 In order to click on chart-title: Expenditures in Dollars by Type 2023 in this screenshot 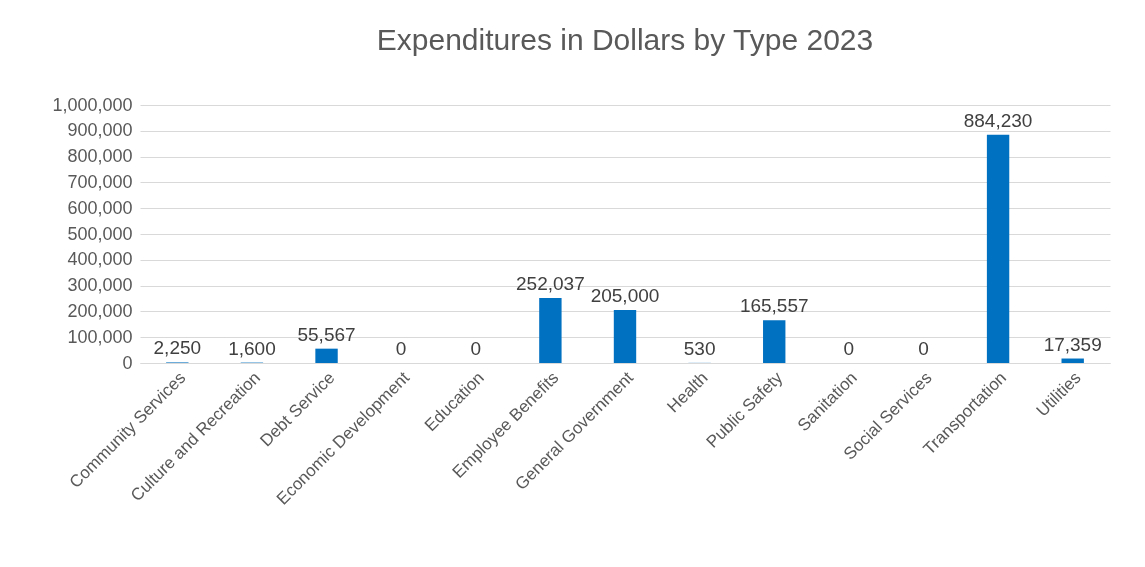, I will do `click(625, 39)`.